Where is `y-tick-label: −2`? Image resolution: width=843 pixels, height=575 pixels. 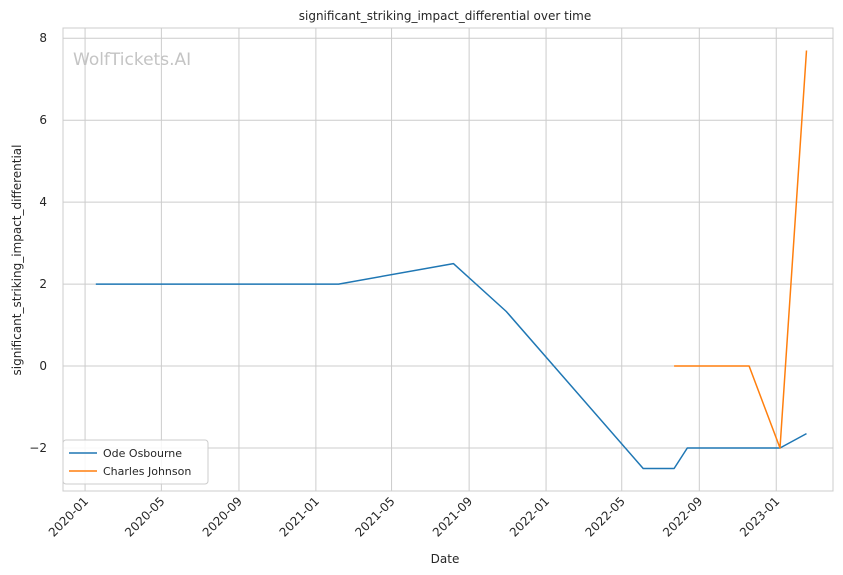
y-tick-label: −2 is located at coordinates (38, 448).